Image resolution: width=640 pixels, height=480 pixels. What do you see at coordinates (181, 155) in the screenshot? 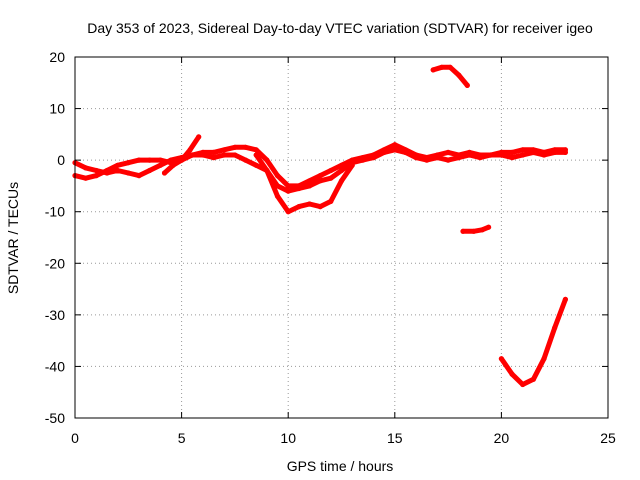
I see `series-track-rise-early` at bounding box center [181, 155].